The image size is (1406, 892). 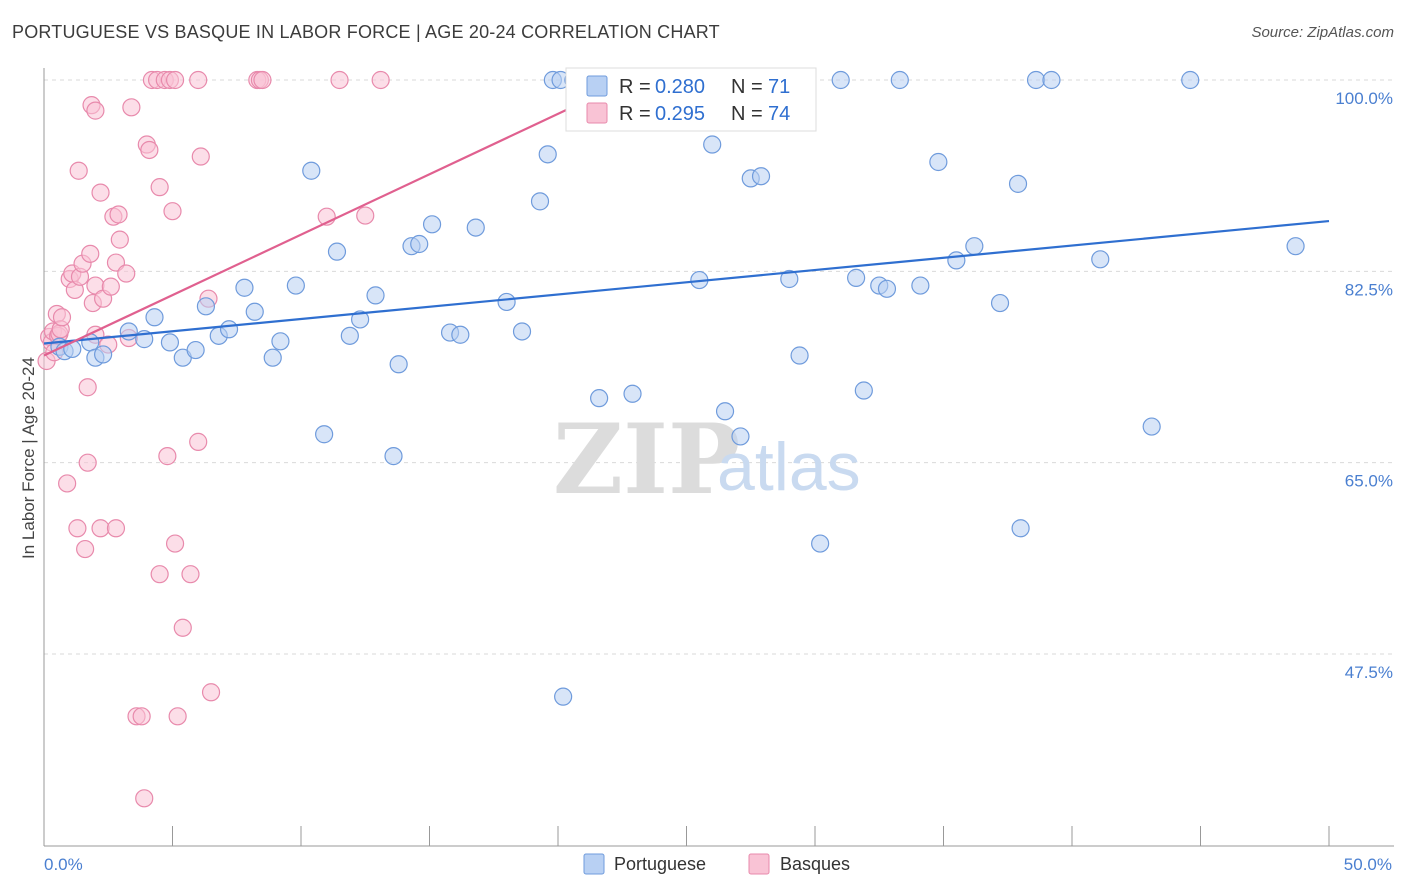 What do you see at coordinates (680, 114) in the screenshot?
I see `legend-r-value-basques: 0.295` at bounding box center [680, 114].